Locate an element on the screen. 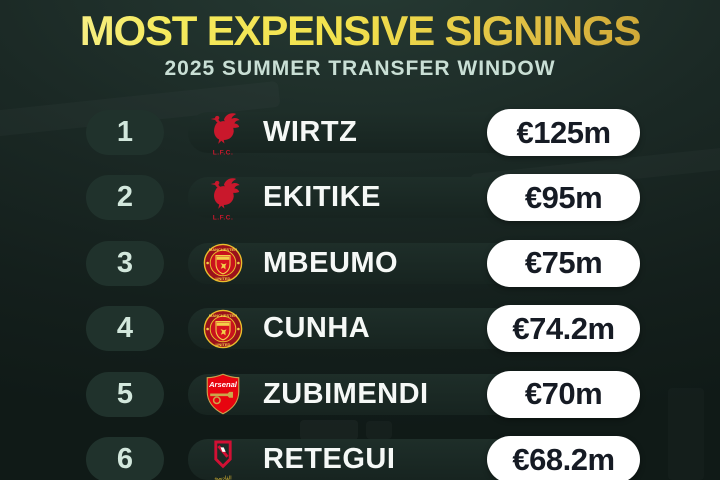 This screenshot has height=480, width=720. rank-badge: 6 is located at coordinates (125, 458).